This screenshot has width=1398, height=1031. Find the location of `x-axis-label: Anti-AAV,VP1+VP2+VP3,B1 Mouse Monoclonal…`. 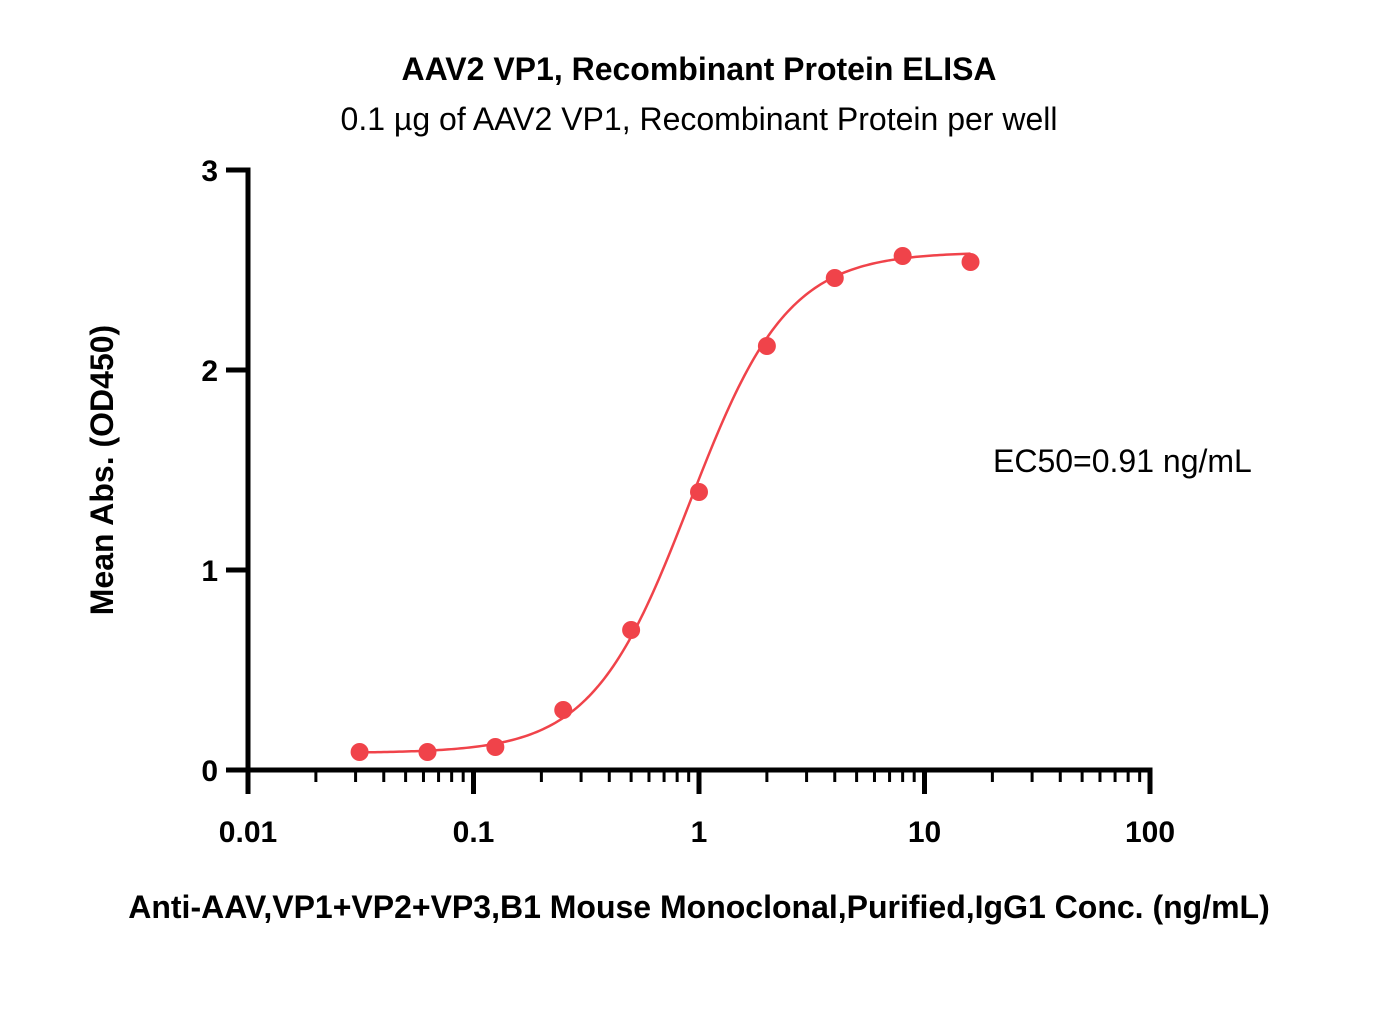

x-axis-label: Anti-AAV,VP1+VP2+VP3,B1 Mouse Monoclonal… is located at coordinates (699, 907).